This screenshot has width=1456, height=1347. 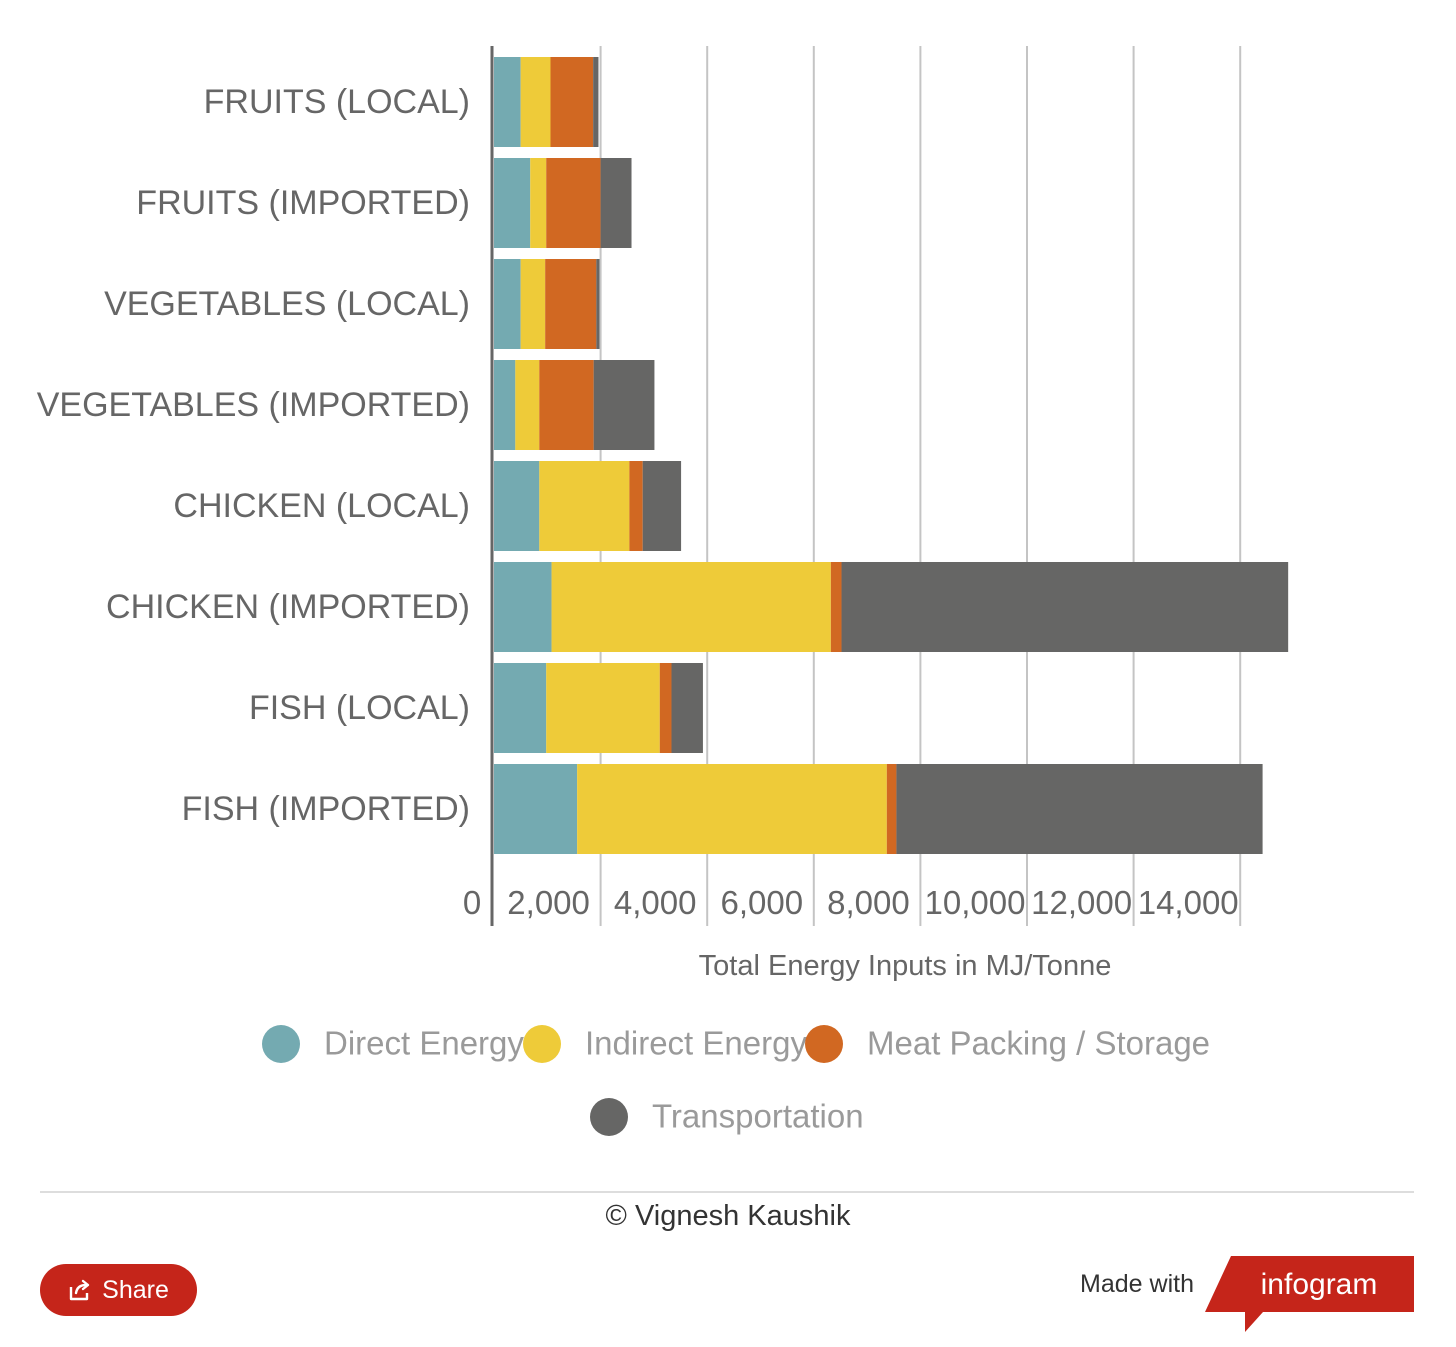 I want to click on x-tick-label: 14,000, so click(x=1188, y=902).